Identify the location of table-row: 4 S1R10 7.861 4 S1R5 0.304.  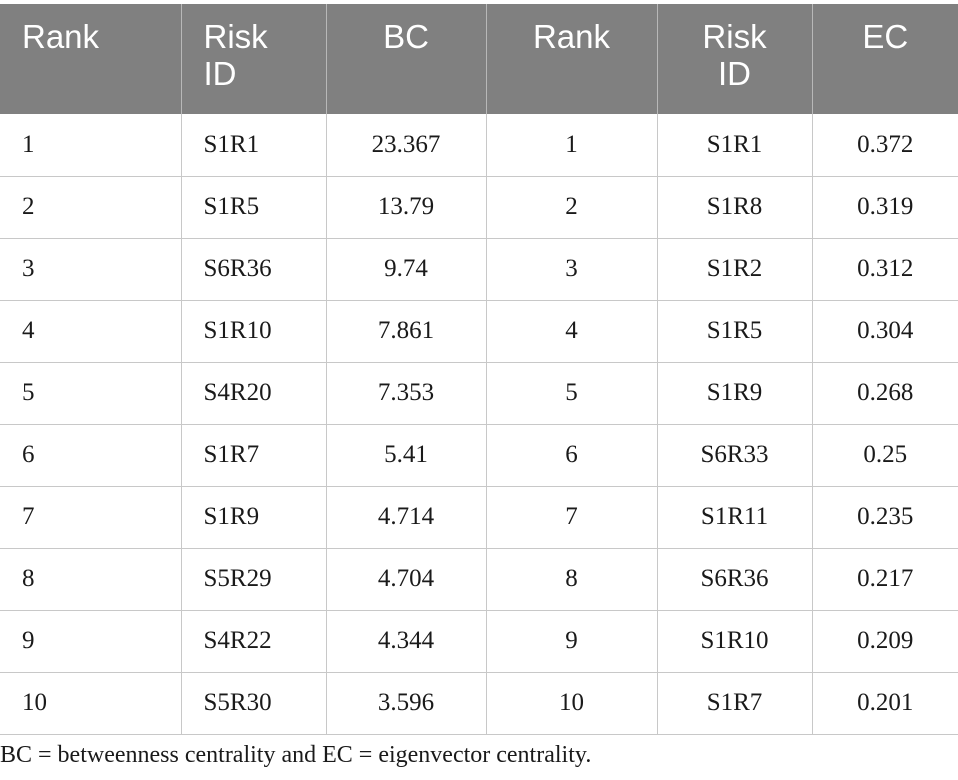
(479, 331).